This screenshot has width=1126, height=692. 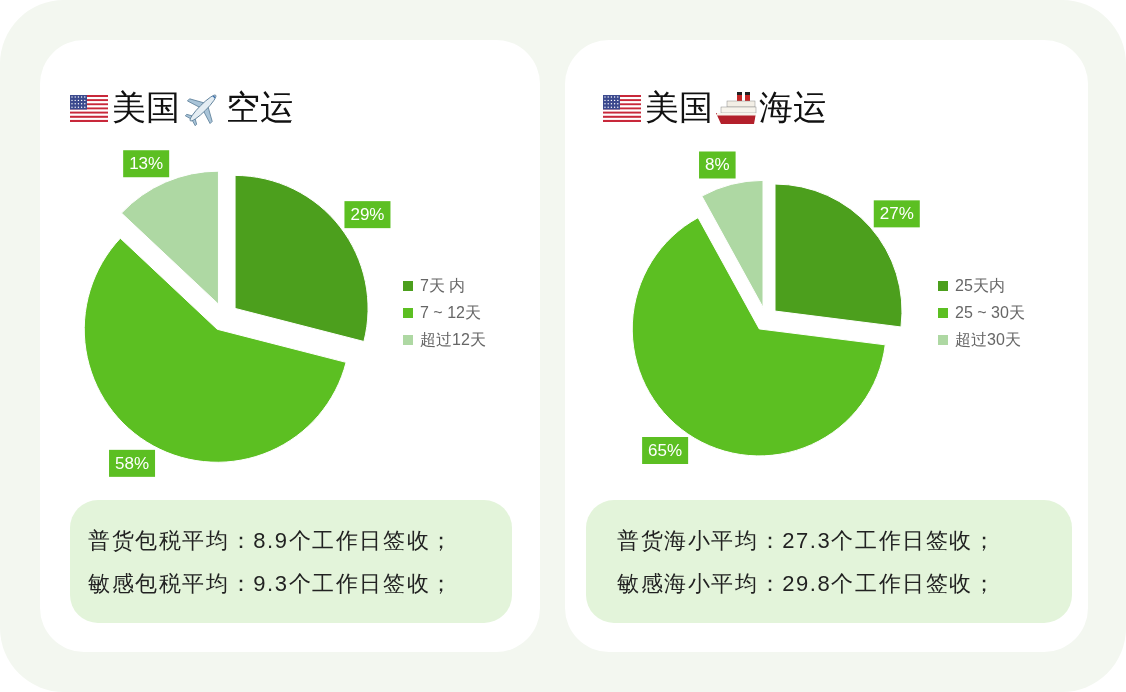 I want to click on legend-label: 7天 内, so click(x=443, y=285).